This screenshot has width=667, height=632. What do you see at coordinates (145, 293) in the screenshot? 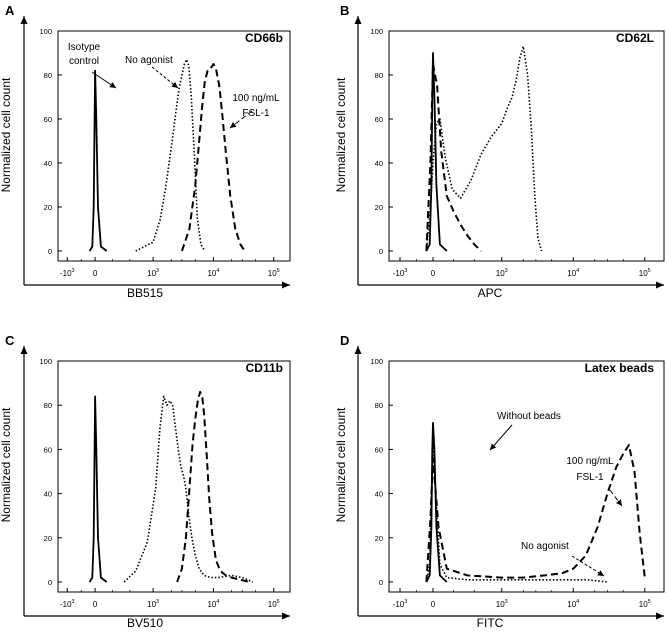
I see `x-axis-label: BB515` at bounding box center [145, 293].